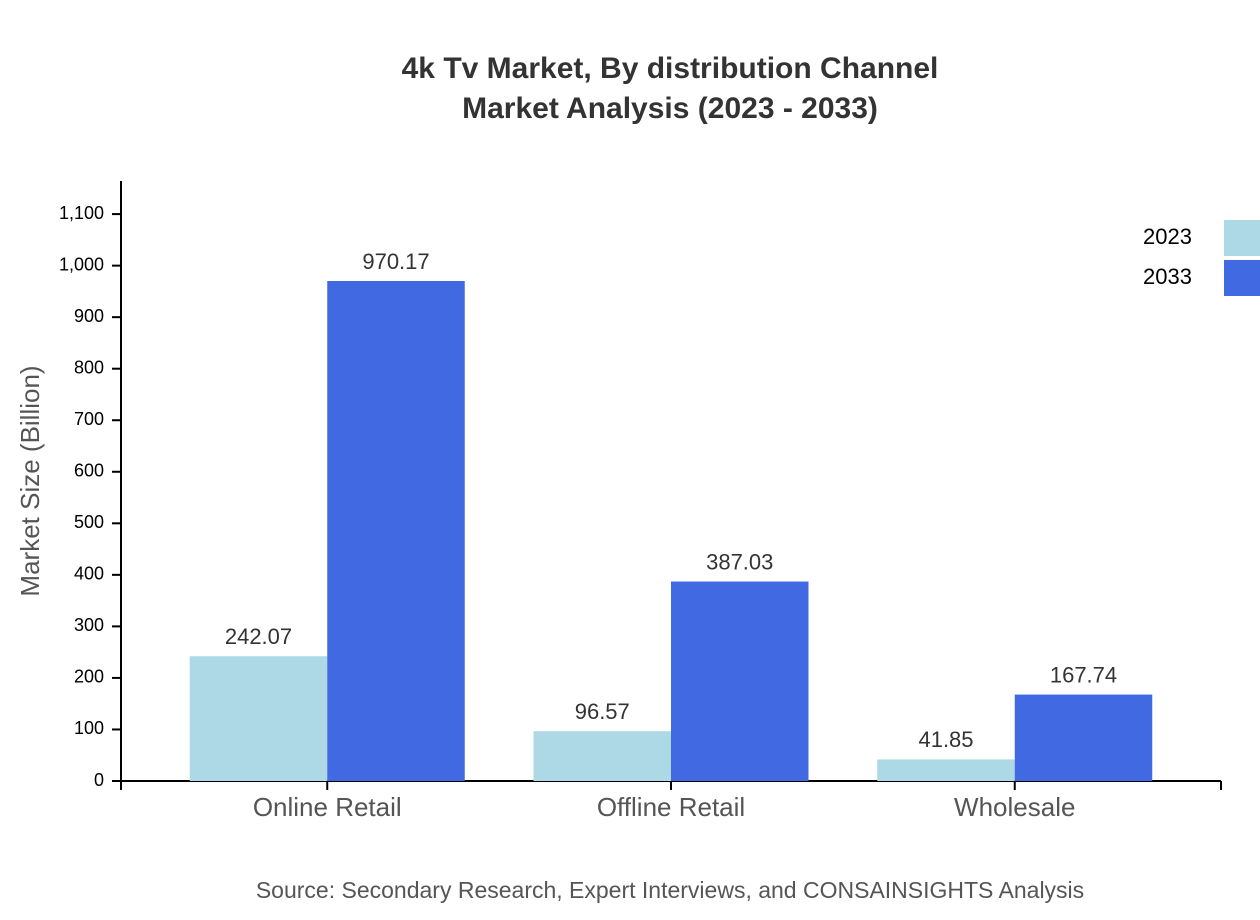  What do you see at coordinates (89, 367) in the screenshot?
I see `y-tick-label: 800` at bounding box center [89, 367].